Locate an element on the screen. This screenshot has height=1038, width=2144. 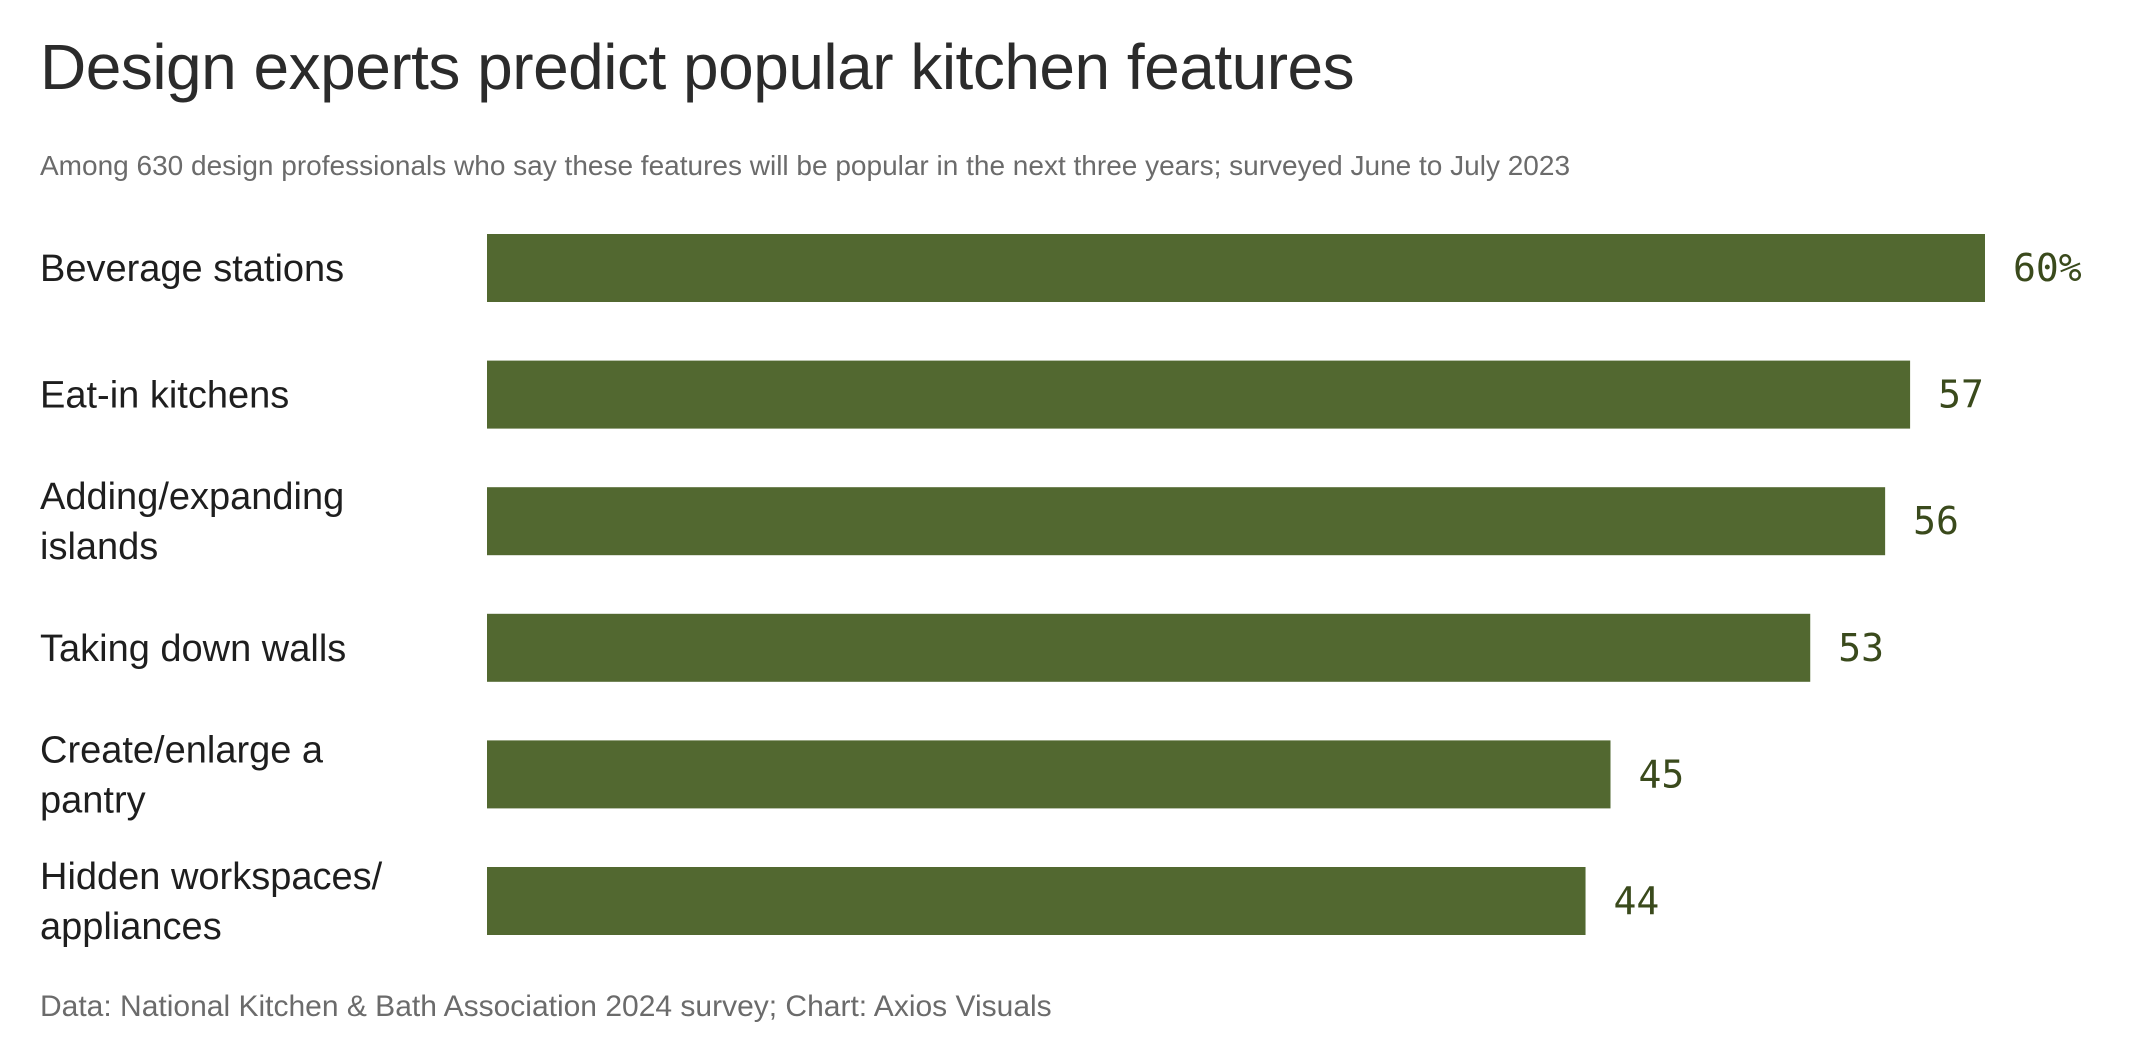
category-label: Adding/expanding islands is located at coordinates (192, 522).